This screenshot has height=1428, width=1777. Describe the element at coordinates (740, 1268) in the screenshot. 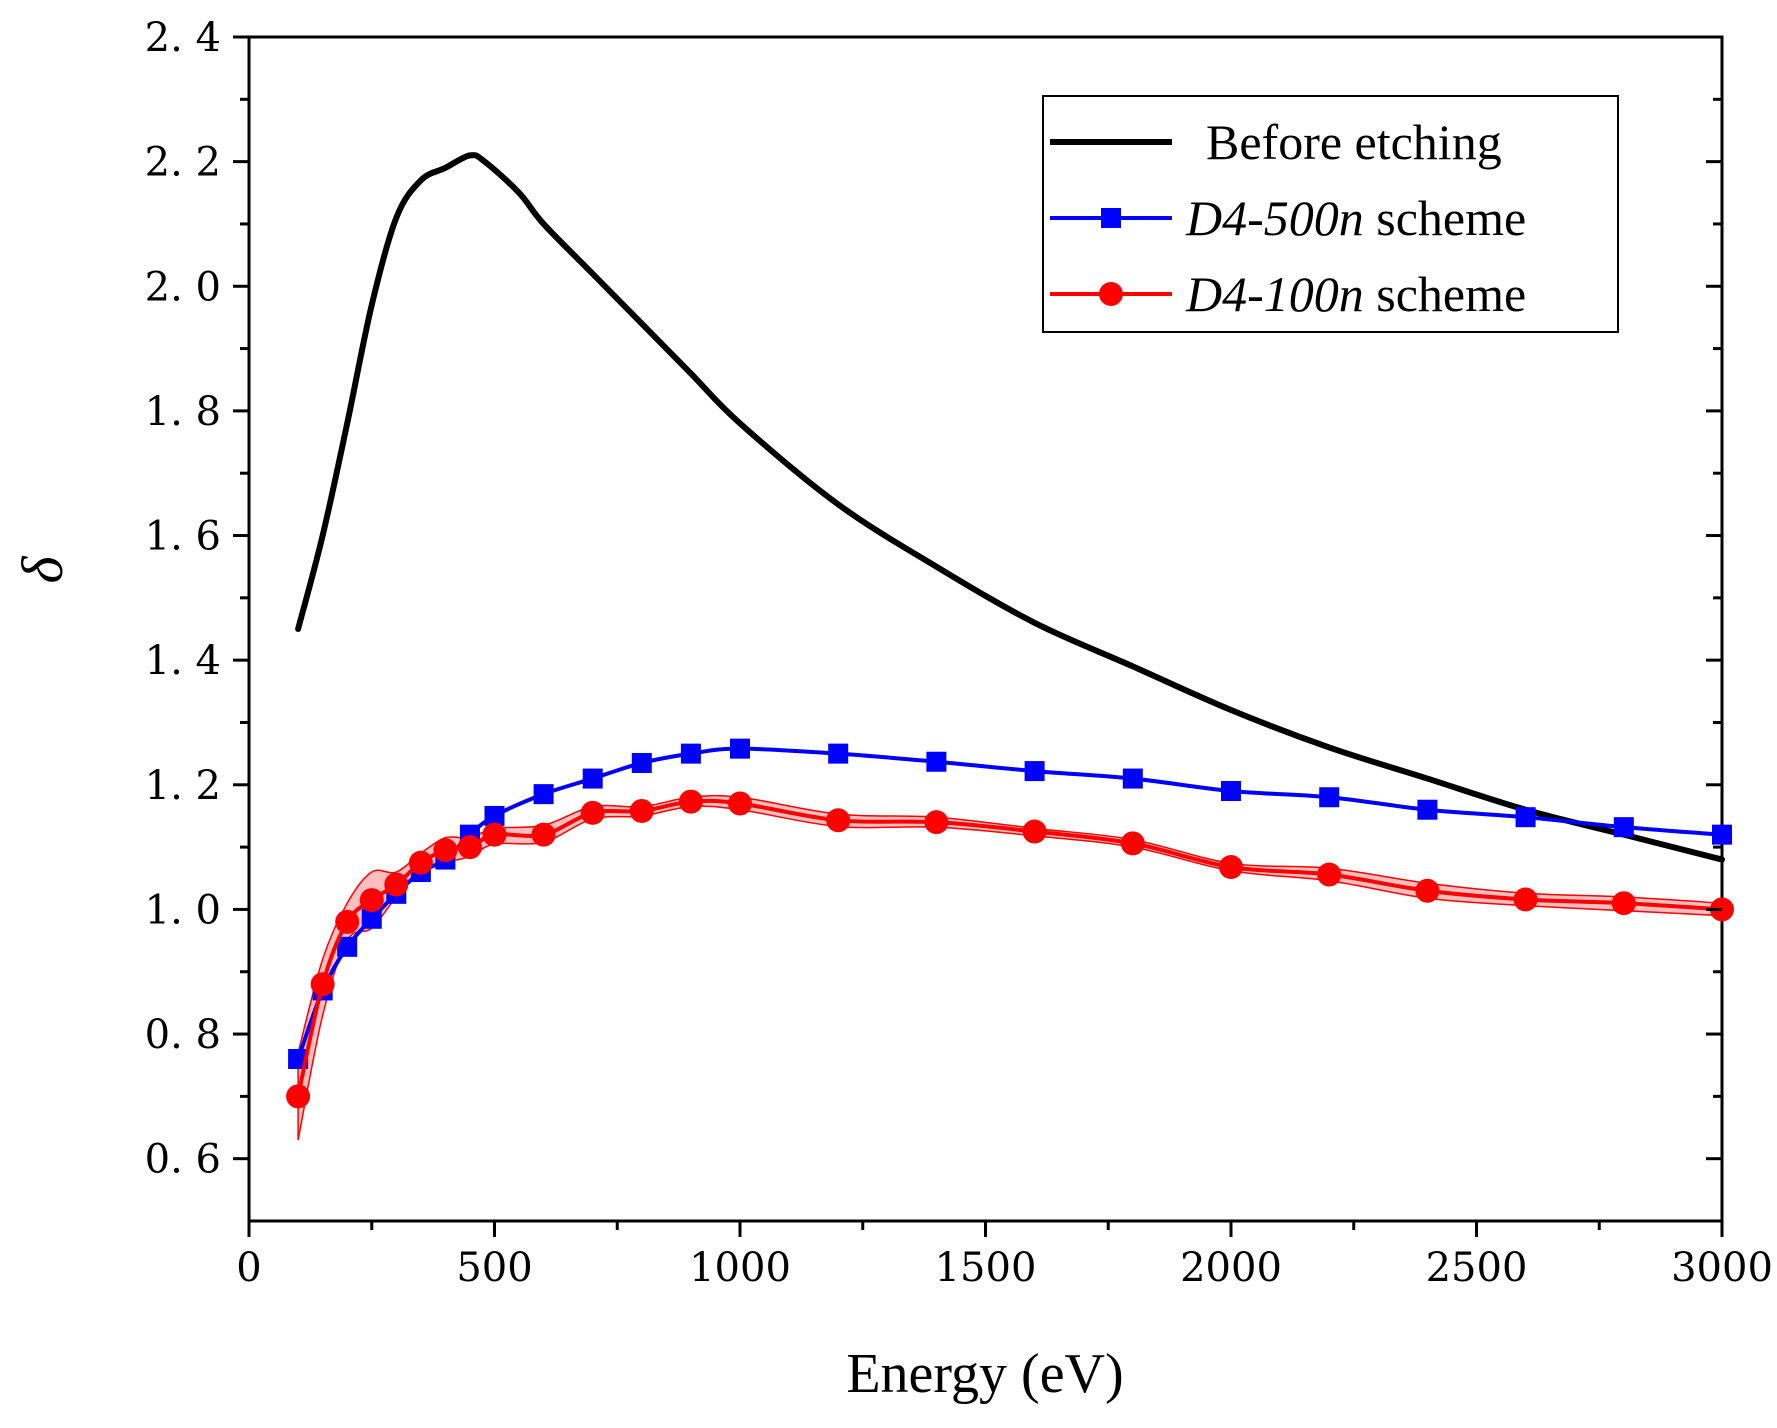

I see `x-tick-label: 1000` at that location.